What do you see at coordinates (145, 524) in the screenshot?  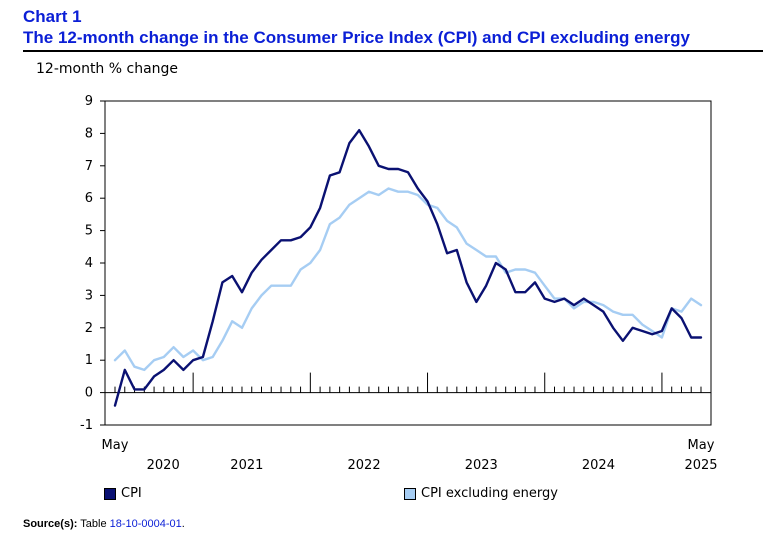 I see `source-table-link: 18-10-0004-01` at bounding box center [145, 524].